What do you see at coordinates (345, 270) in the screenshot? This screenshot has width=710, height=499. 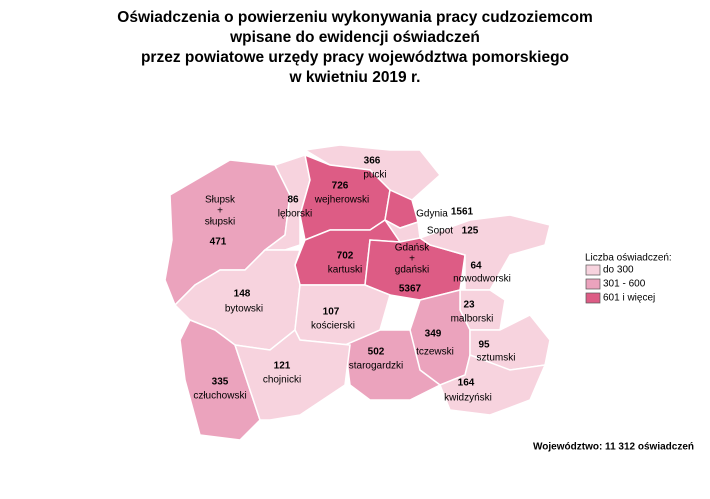 I see `region-name: kartuski` at bounding box center [345, 270].